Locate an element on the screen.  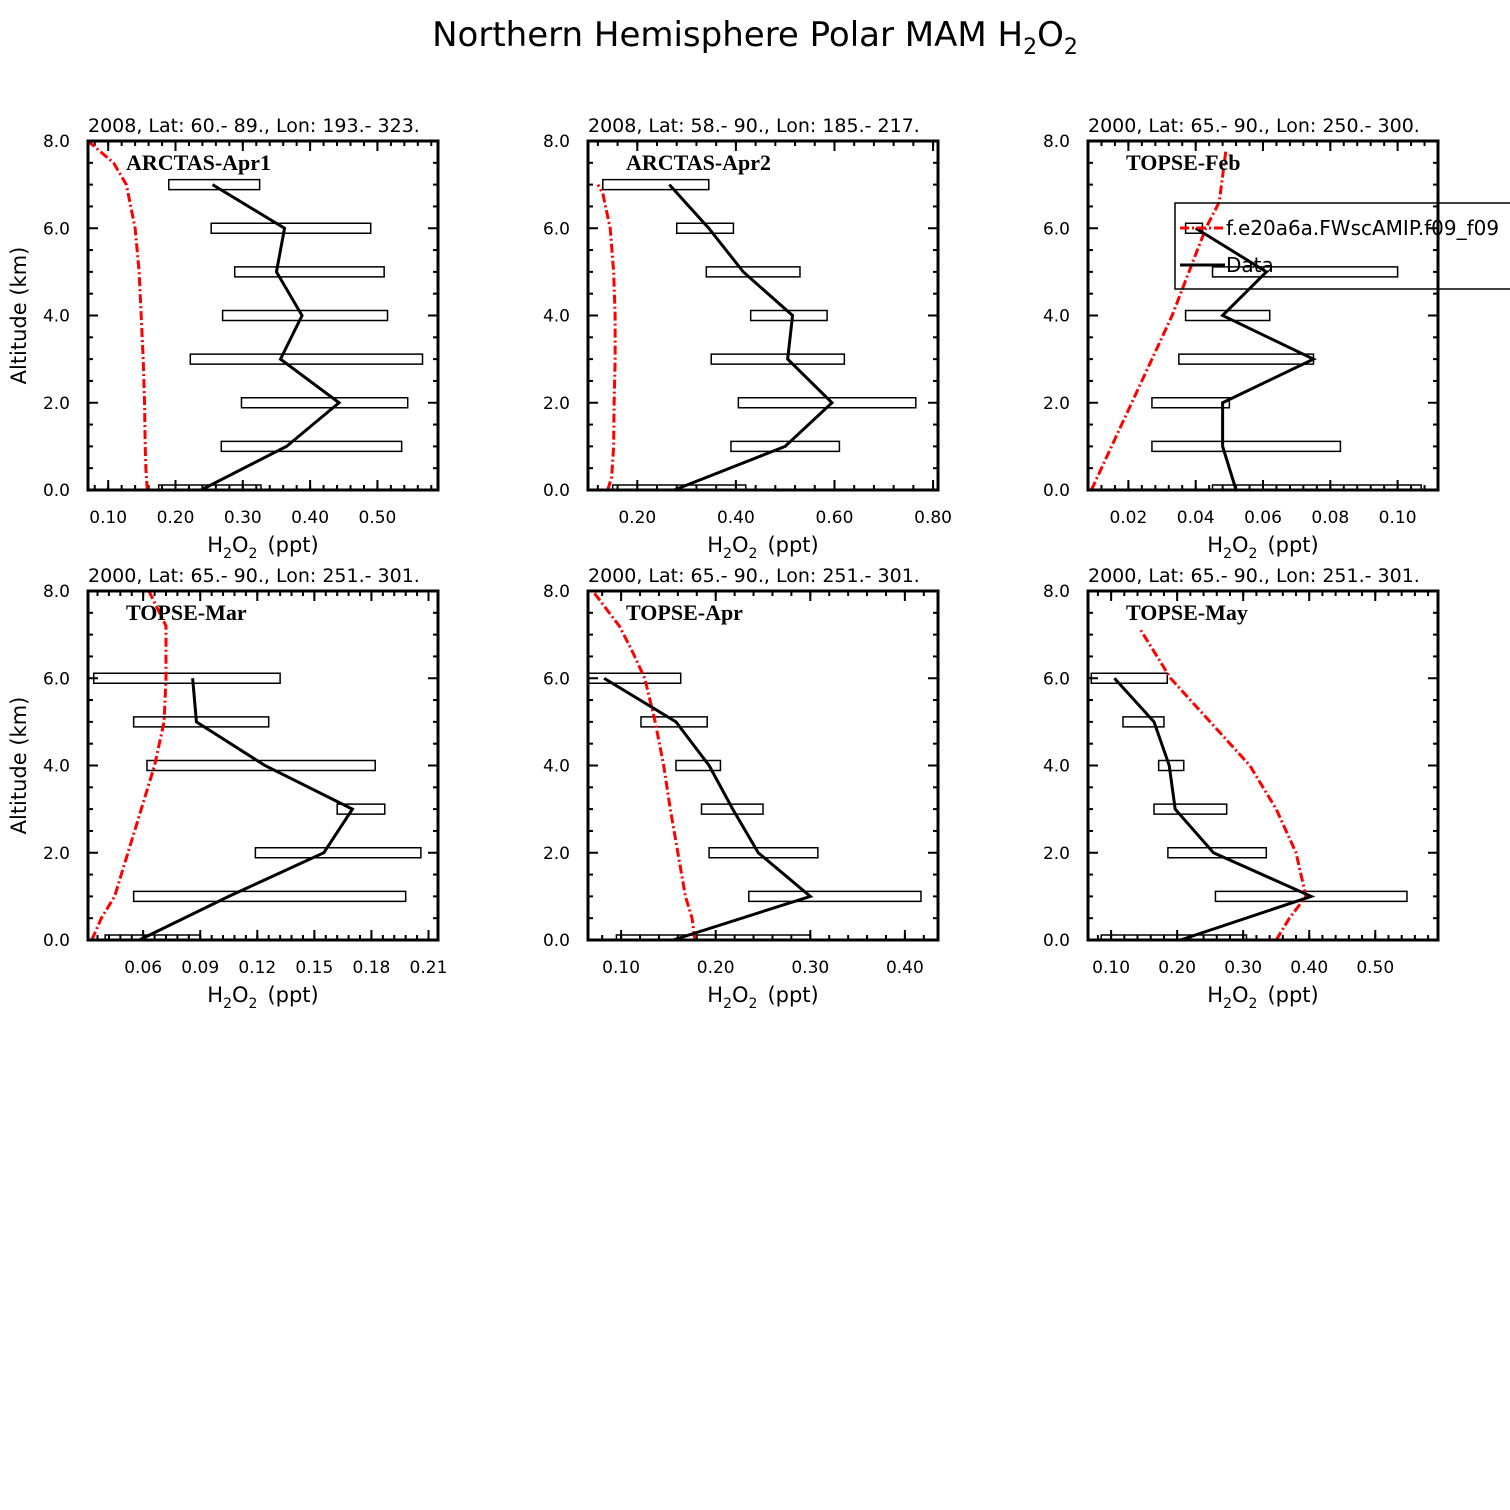
title-main: Northern Hemisphere Polar MAM H is located at coordinates (727, 35).